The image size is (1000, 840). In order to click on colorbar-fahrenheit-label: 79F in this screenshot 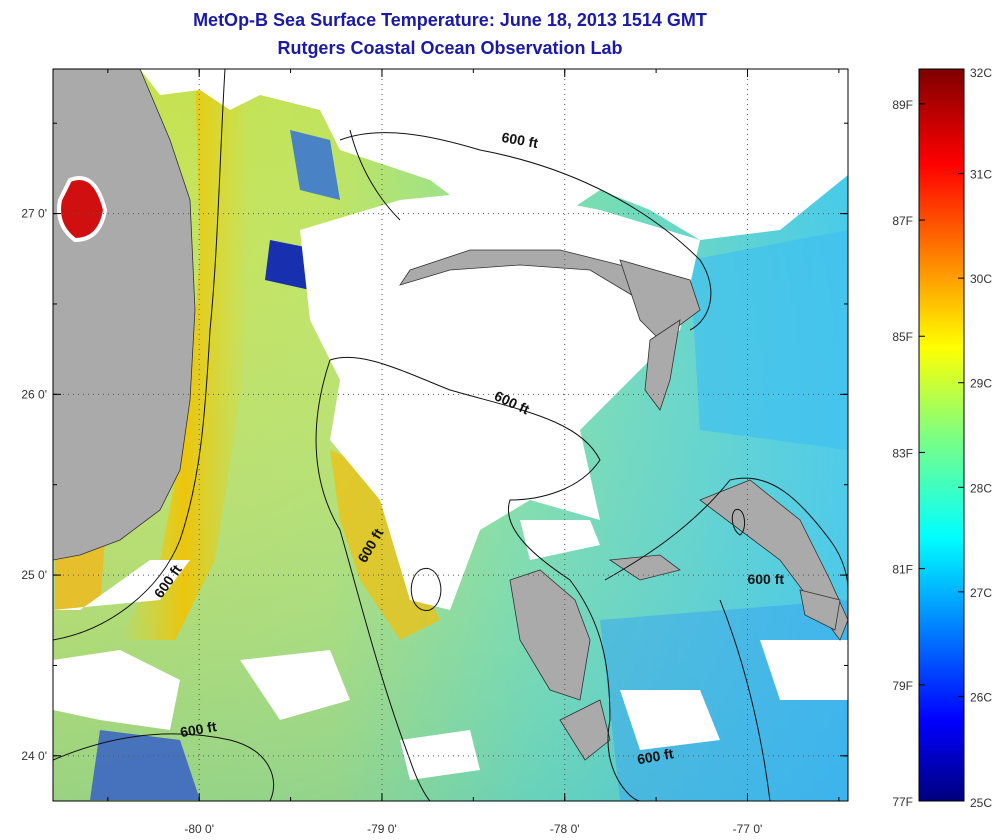, I will do `click(902, 686)`.